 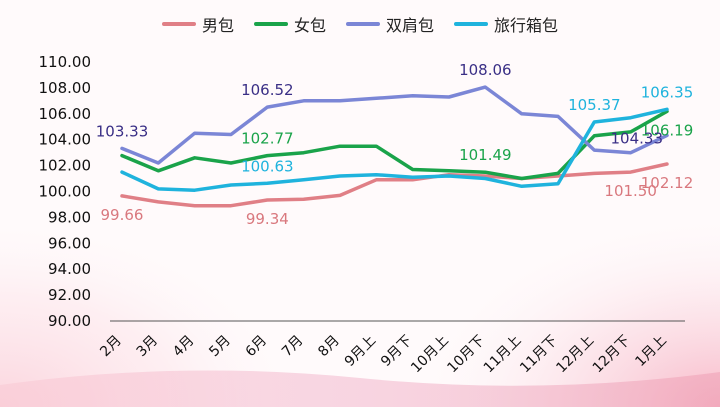 I want to click on data-label: 102.77, so click(x=267, y=139).